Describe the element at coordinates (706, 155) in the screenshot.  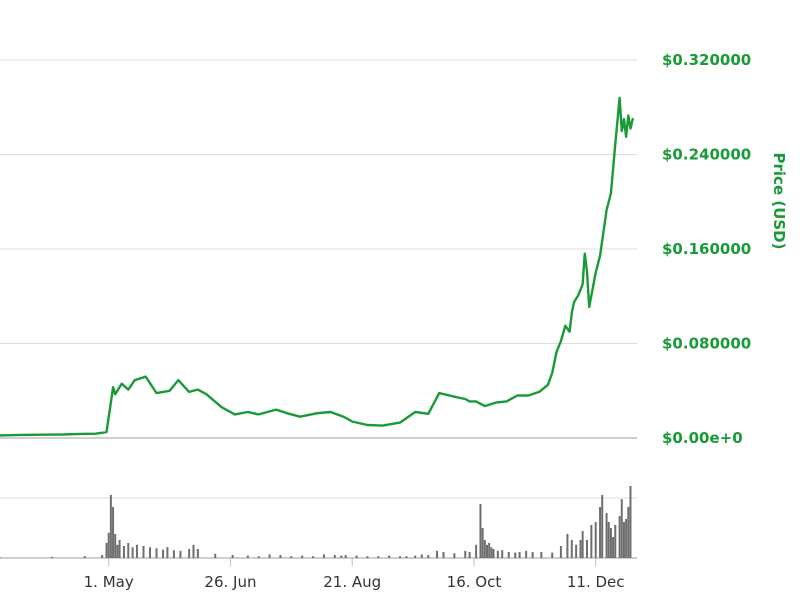
I see `price-tick-label: $0.240000` at that location.